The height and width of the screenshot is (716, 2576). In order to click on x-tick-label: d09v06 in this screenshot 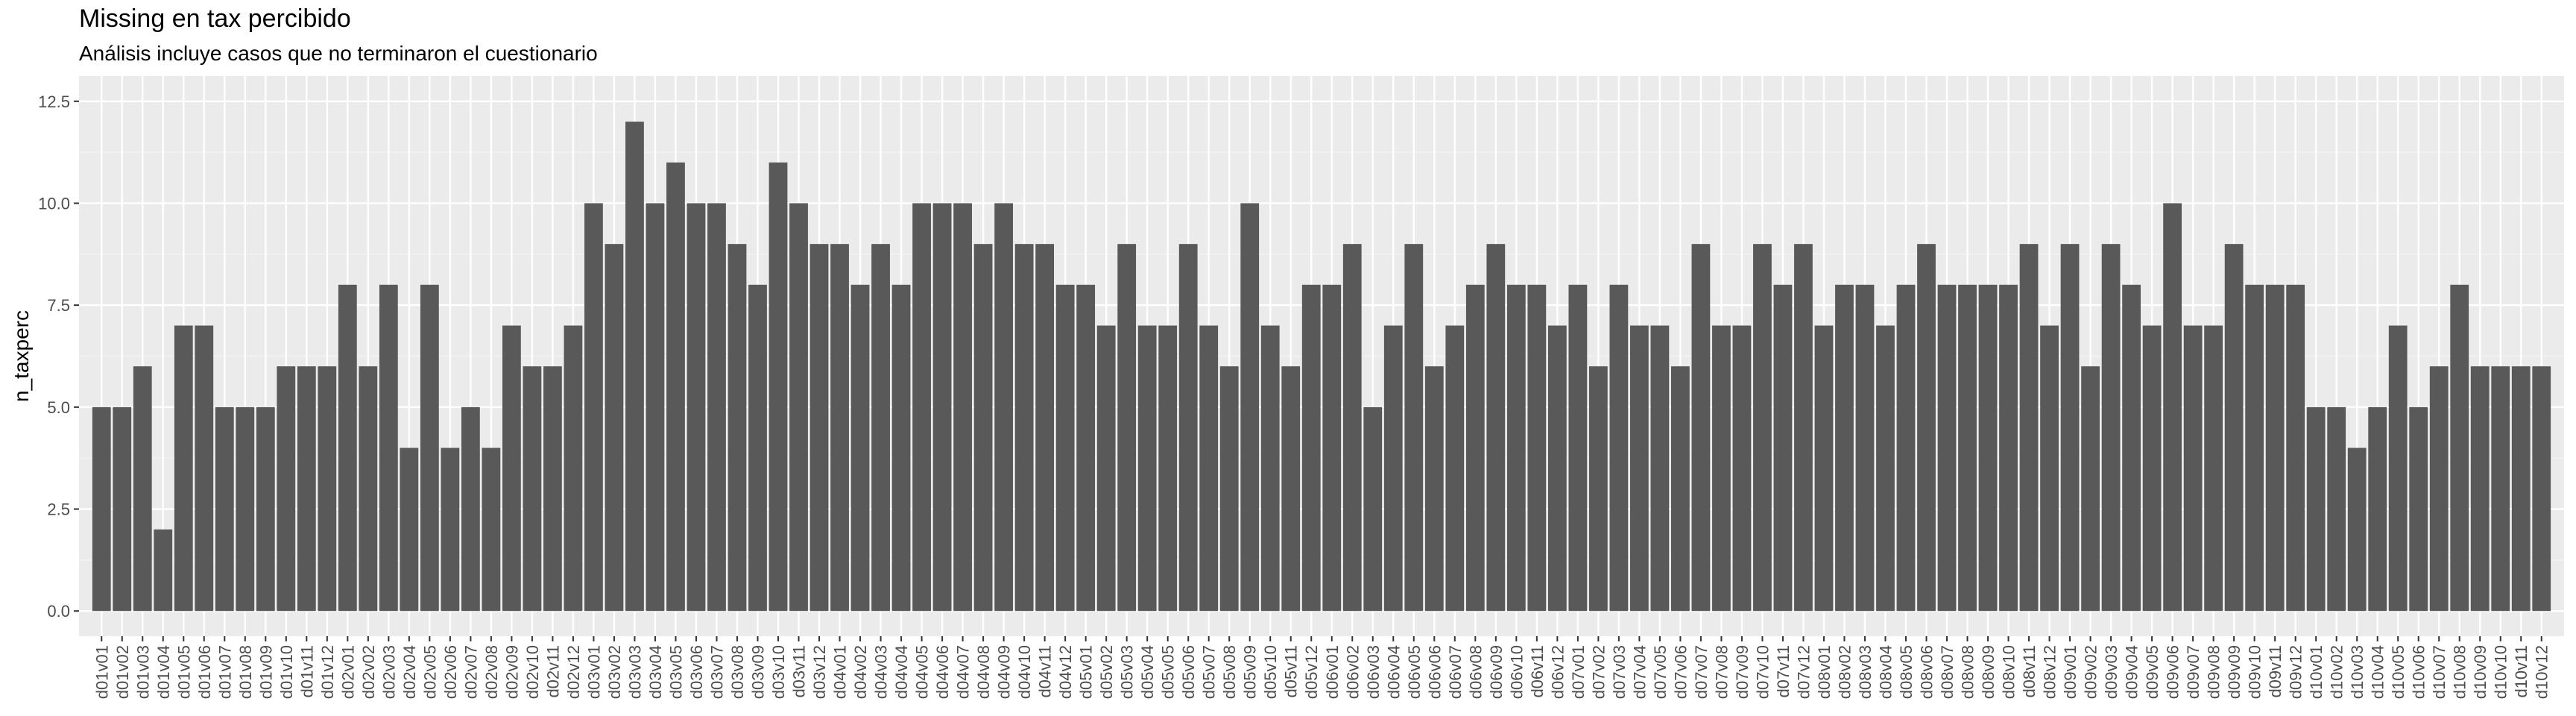, I will do `click(2173, 672)`.